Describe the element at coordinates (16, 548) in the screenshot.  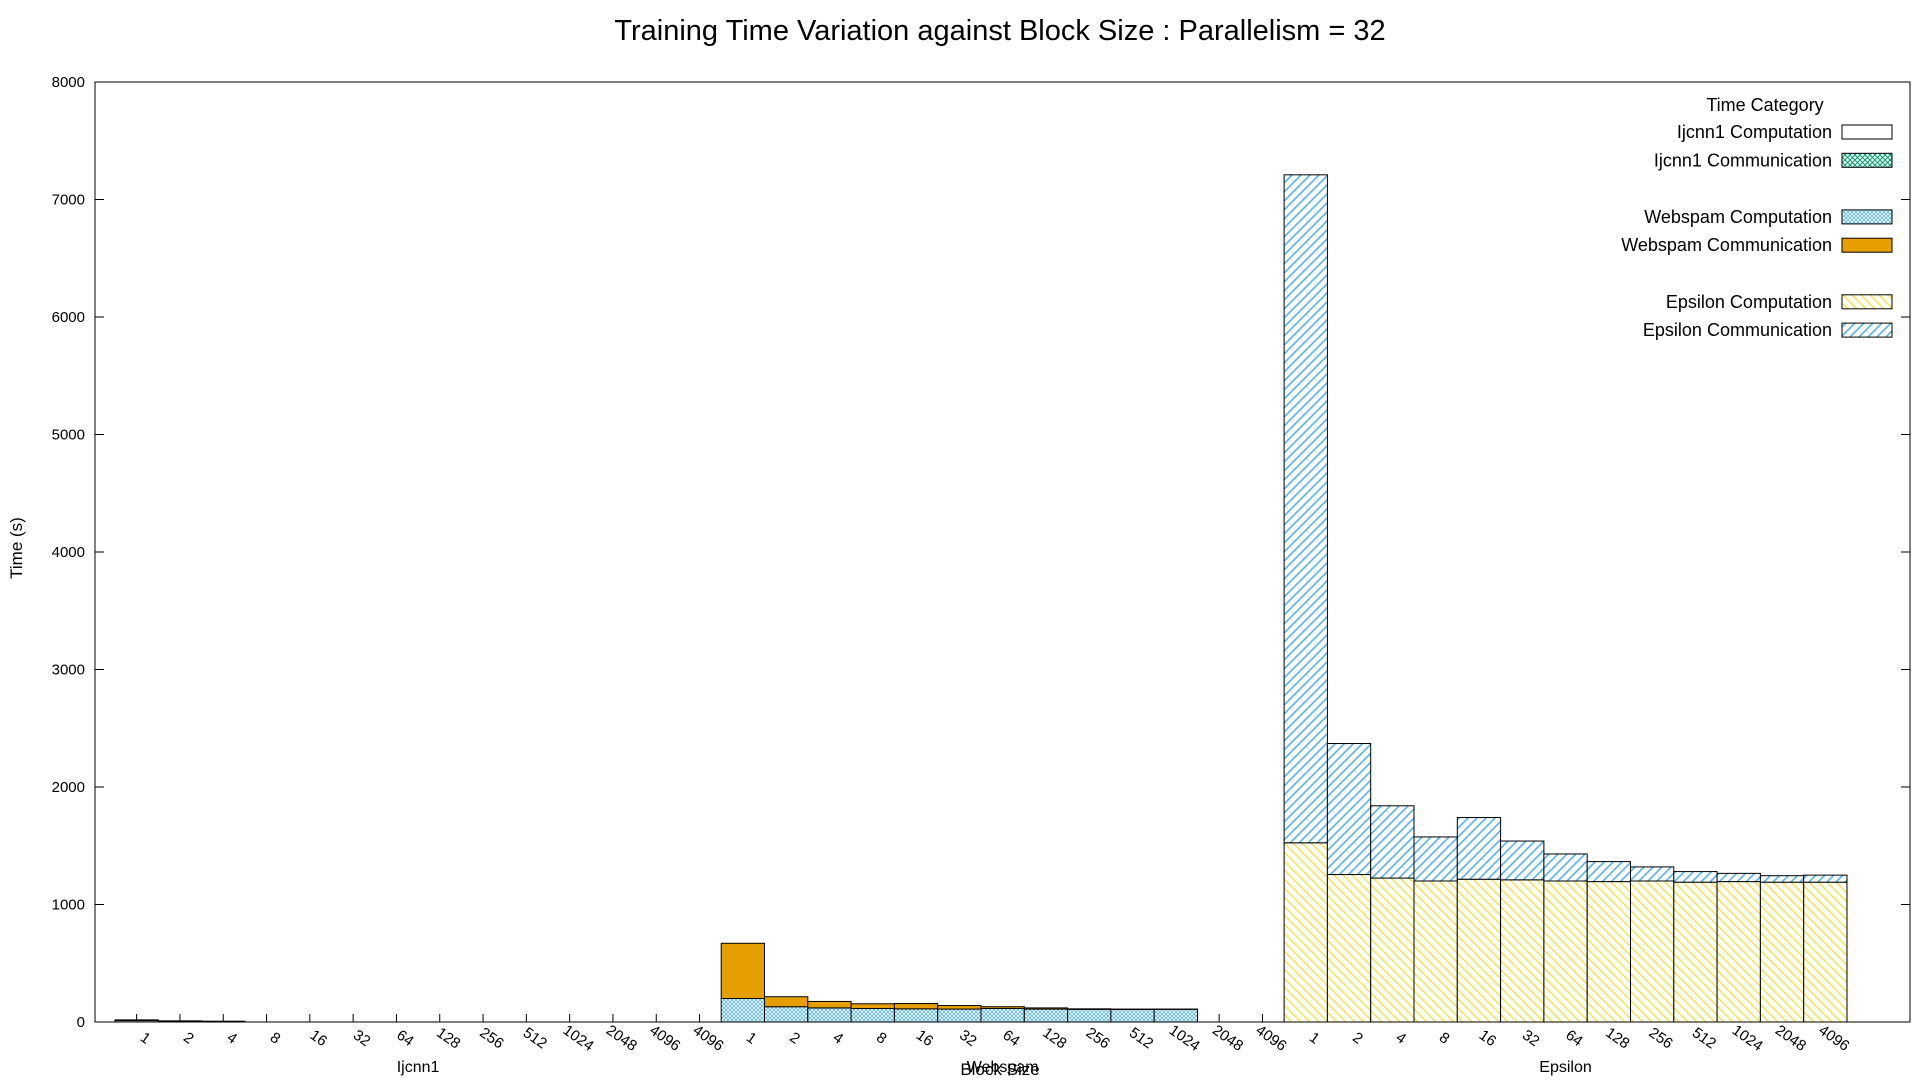
I see `y-axis-label: Time (s)` at that location.